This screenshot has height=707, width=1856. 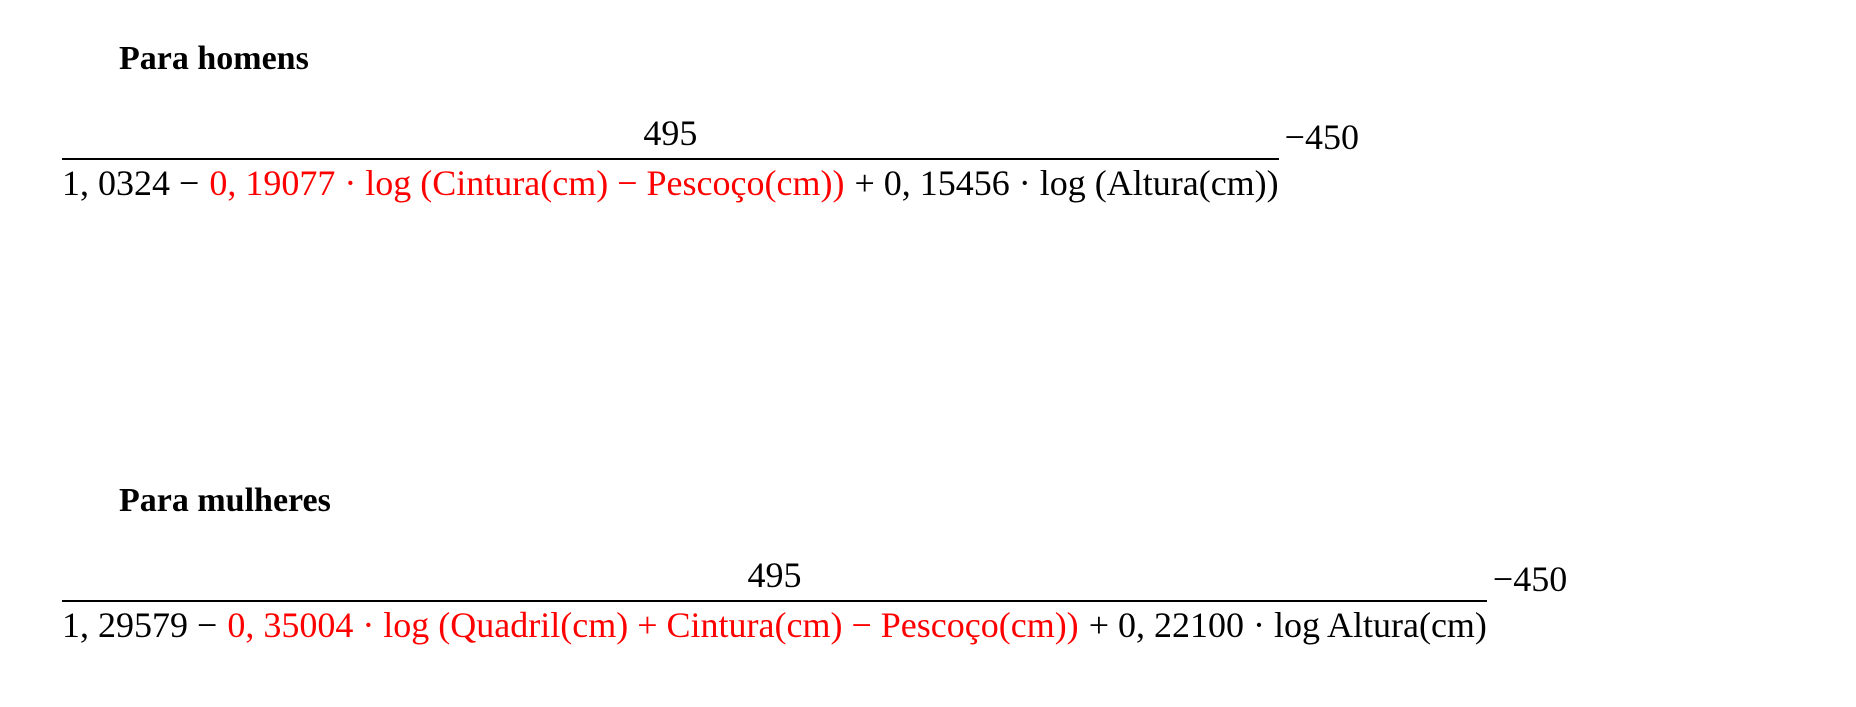 I want to click on denominator-term: 1, 0324 −, so click(x=131, y=183).